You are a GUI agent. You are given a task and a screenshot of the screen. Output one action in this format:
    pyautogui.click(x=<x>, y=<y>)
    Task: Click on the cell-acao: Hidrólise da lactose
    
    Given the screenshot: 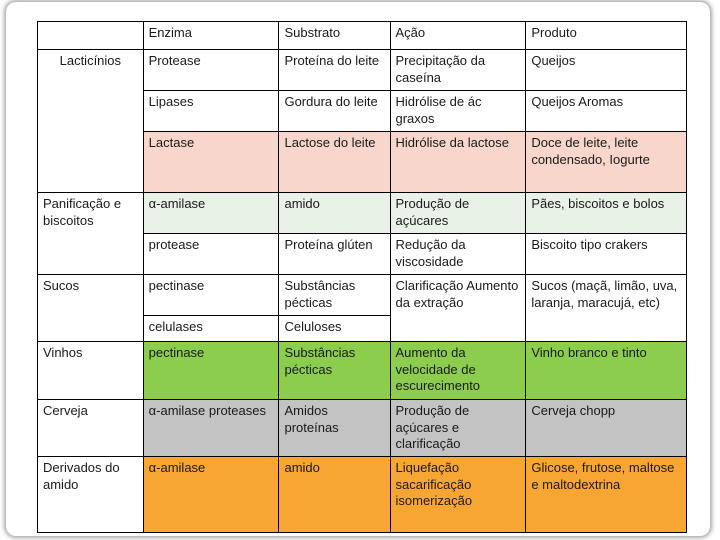 What is the action you would take?
    pyautogui.click(x=458, y=162)
    